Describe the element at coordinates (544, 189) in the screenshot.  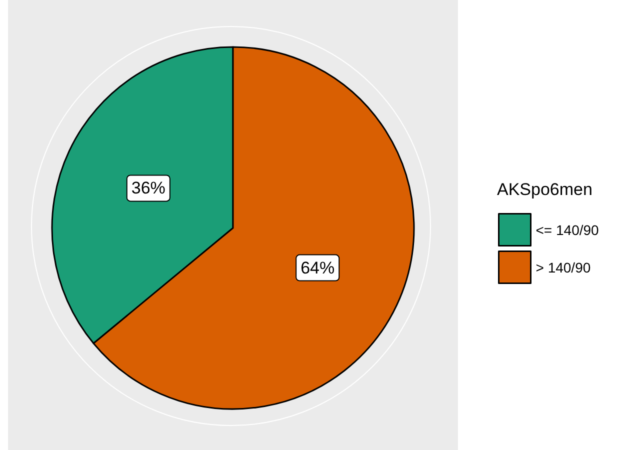
I see `legend-title: AKSpo6men` at that location.